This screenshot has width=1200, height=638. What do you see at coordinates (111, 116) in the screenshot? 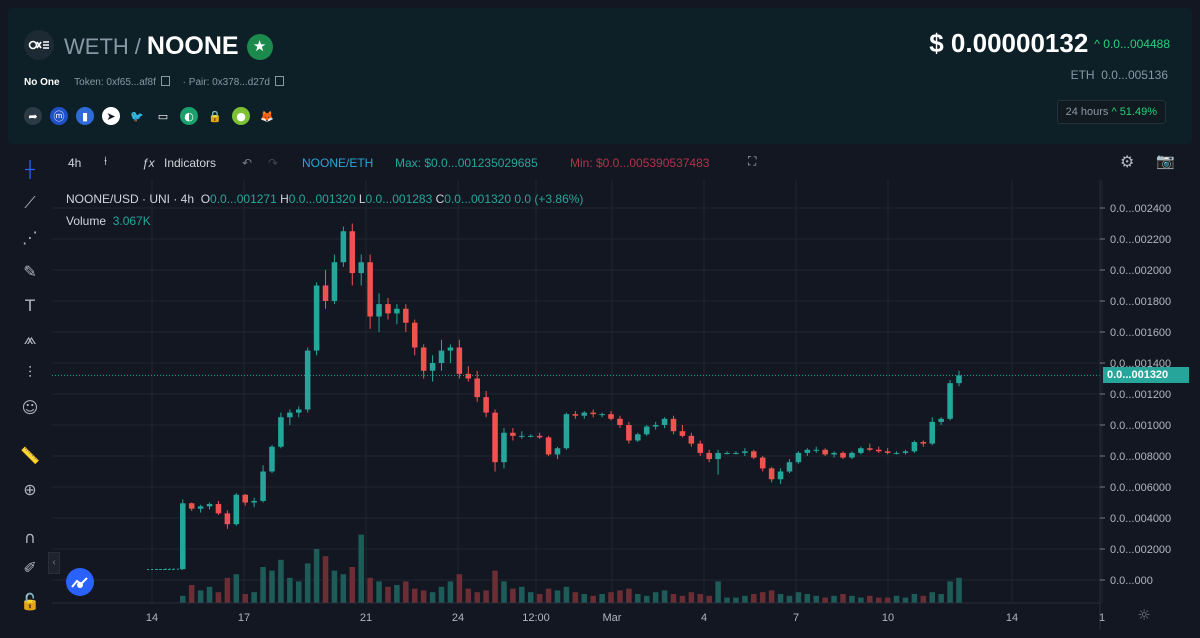
I see `telegram-icon: ➤` at bounding box center [111, 116].